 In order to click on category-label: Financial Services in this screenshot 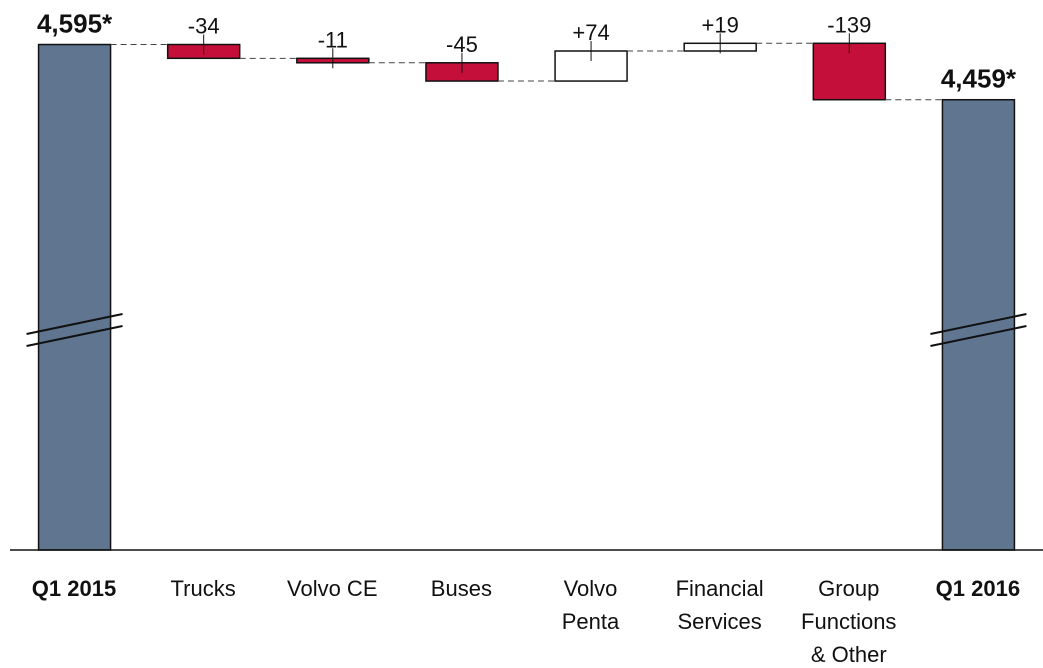, I will do `click(720, 605)`.